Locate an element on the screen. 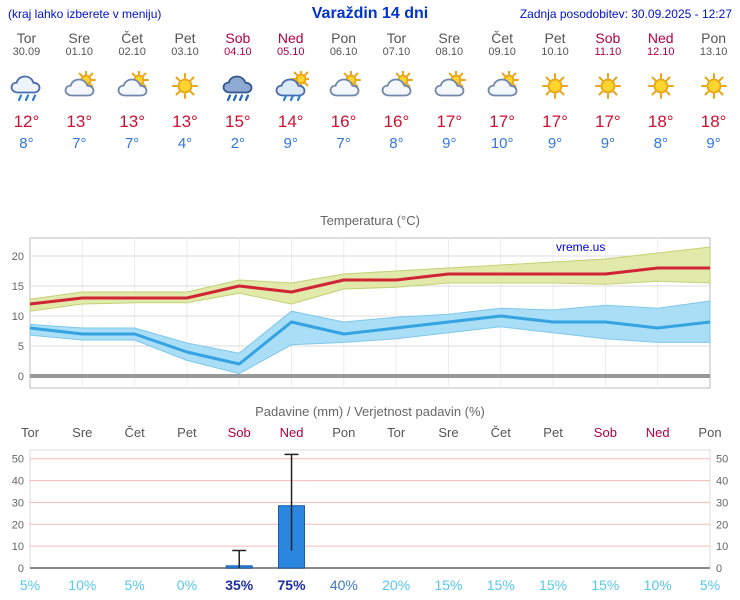 This screenshot has width=740, height=600. day-date: 04.10 is located at coordinates (238, 52).